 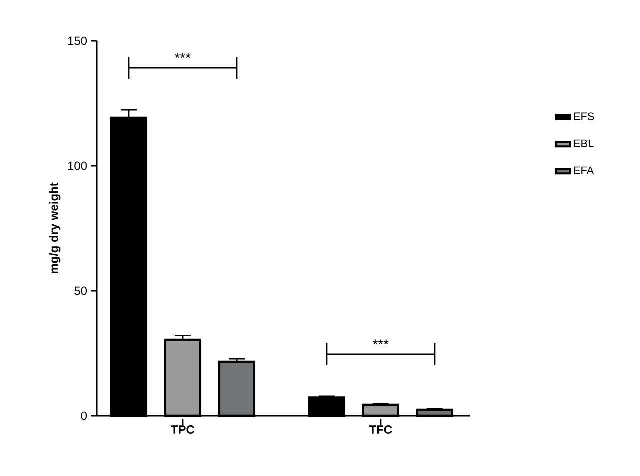 I want to click on x-tick-label: TFC, so click(x=380, y=430).